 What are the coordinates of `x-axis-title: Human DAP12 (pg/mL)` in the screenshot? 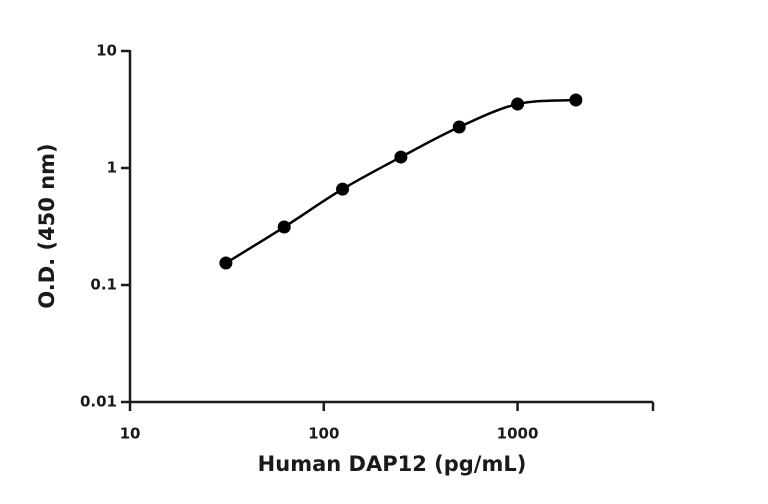 It's located at (392, 464).